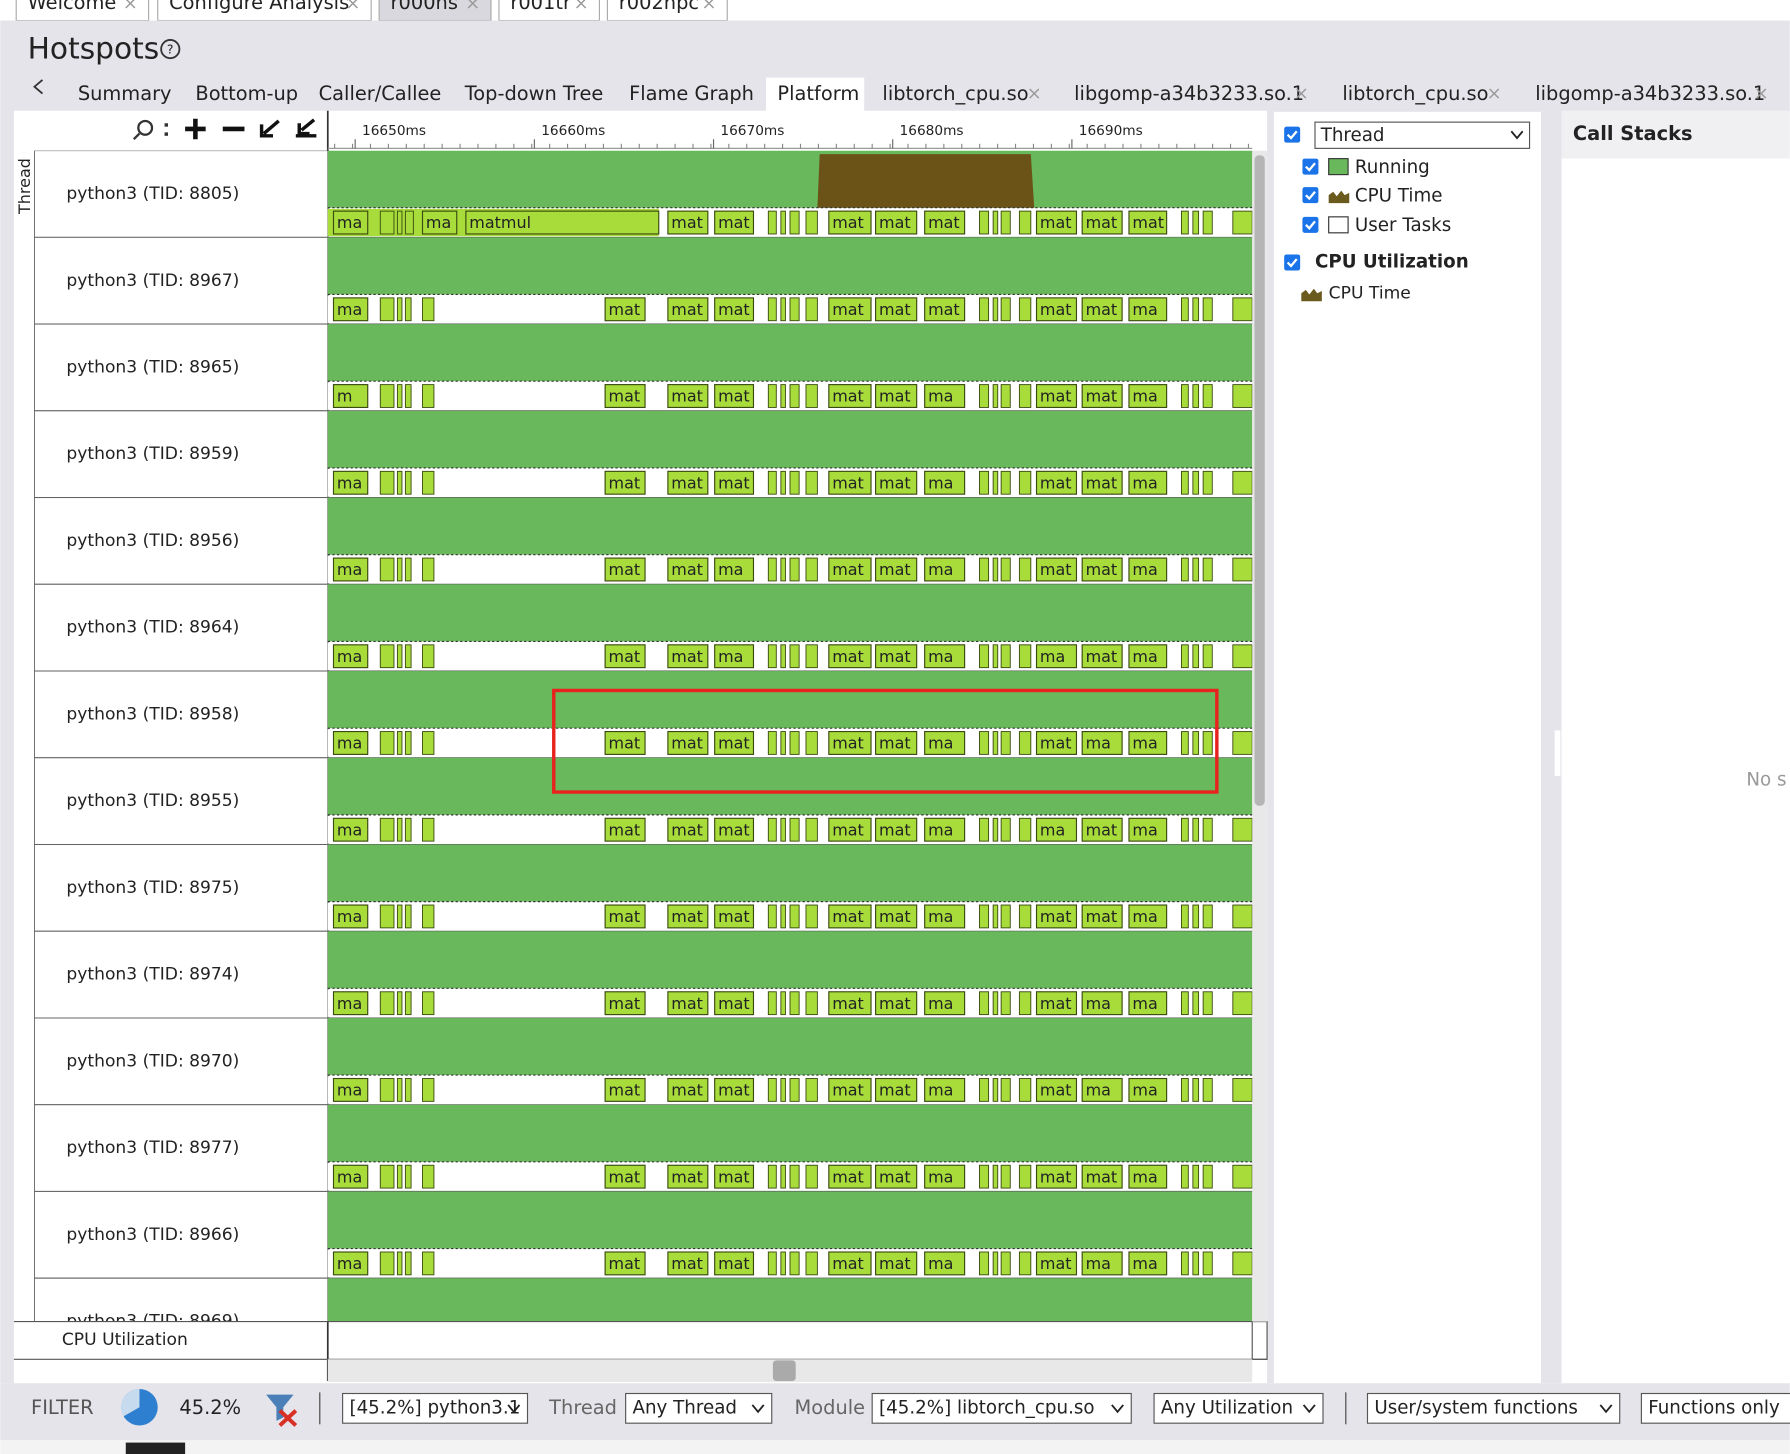 The height and width of the screenshot is (1454, 1790). What do you see at coordinates (269, 128) in the screenshot?
I see `zoom-selection-icon` at bounding box center [269, 128].